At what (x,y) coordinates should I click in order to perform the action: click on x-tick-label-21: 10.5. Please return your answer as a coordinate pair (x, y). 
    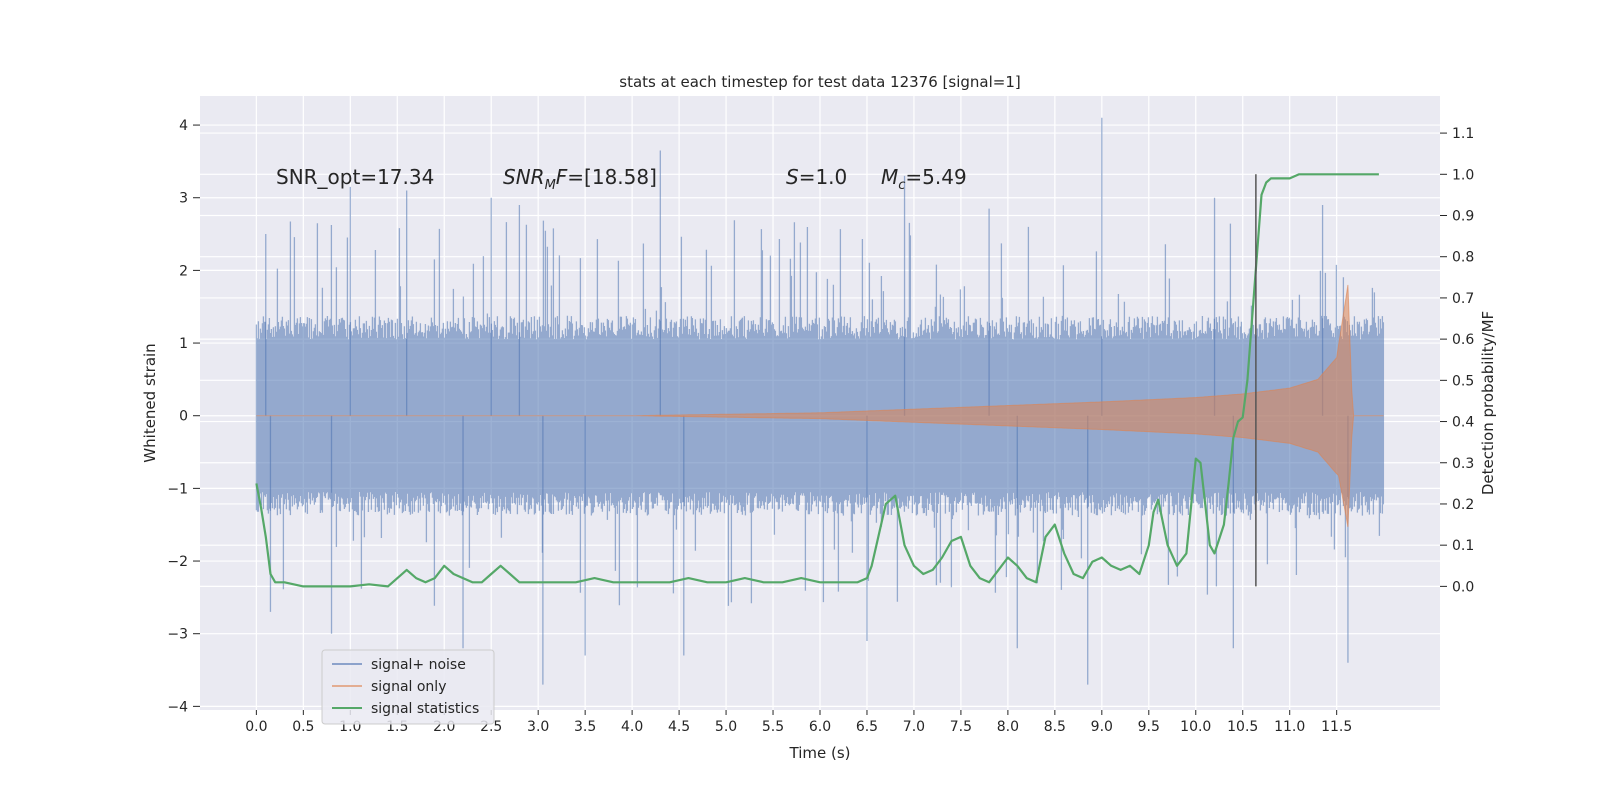
    Looking at the image, I should click on (1242, 727).